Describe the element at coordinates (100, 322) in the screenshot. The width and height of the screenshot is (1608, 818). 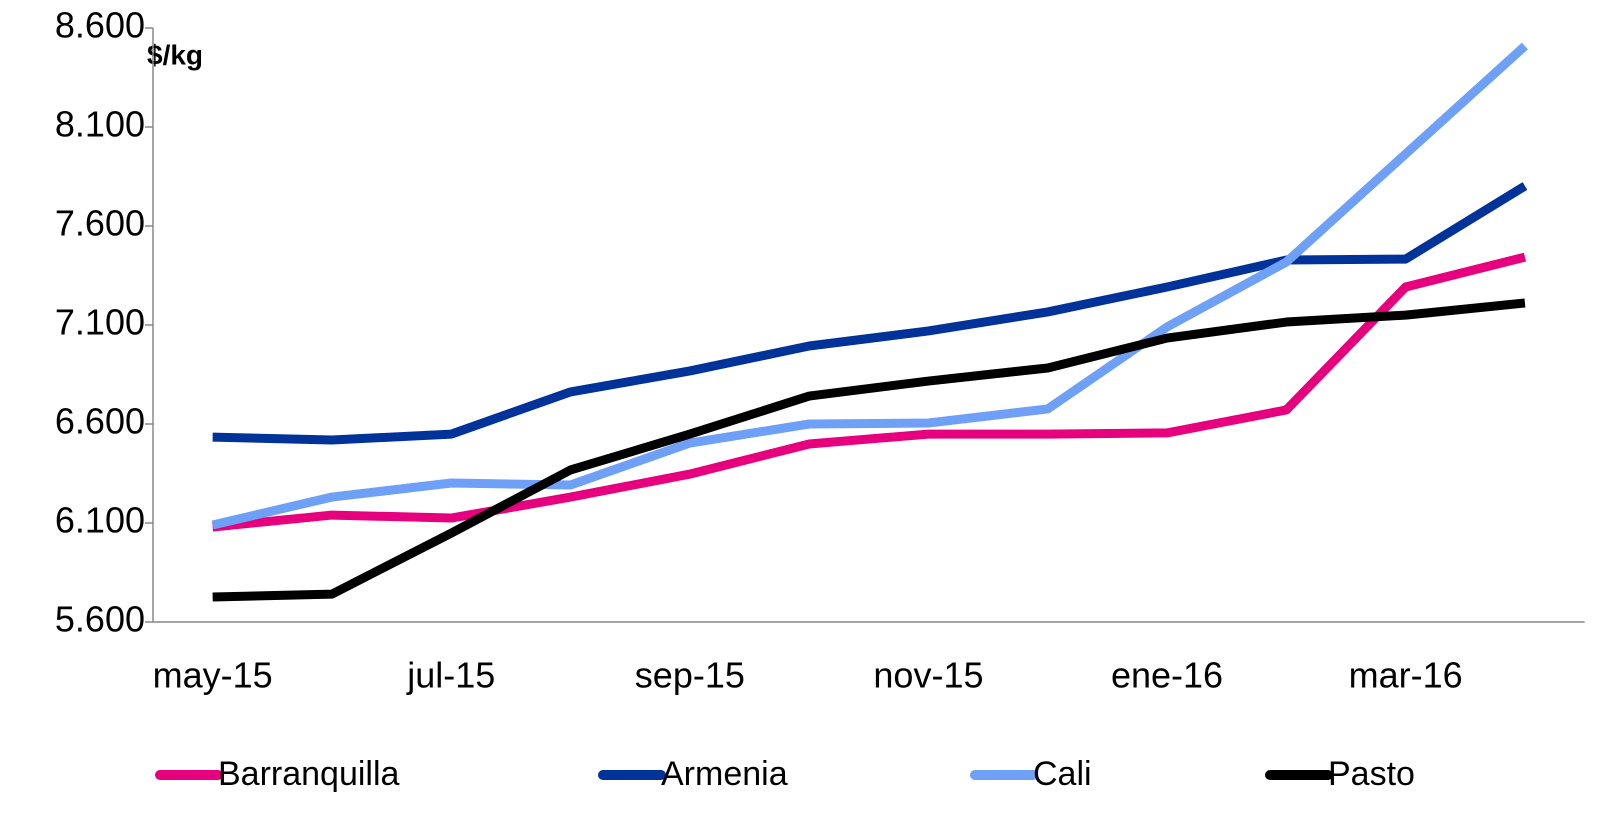
I see `y-tick-label: 7.100` at that location.